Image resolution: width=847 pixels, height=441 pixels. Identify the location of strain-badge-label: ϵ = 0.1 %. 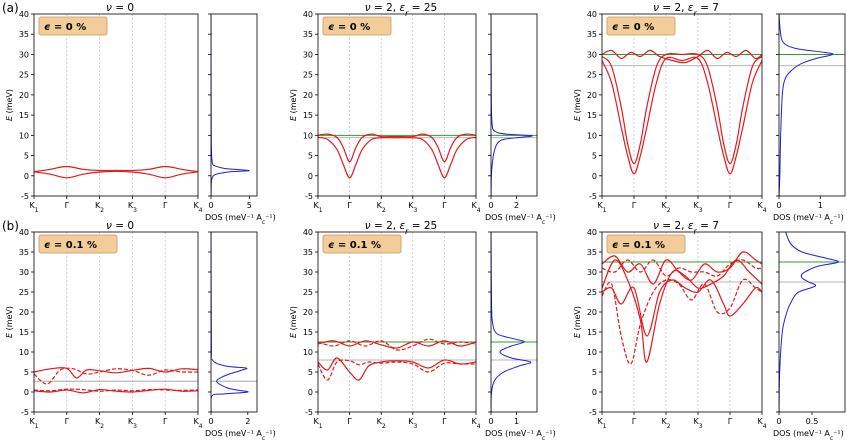
(70, 245).